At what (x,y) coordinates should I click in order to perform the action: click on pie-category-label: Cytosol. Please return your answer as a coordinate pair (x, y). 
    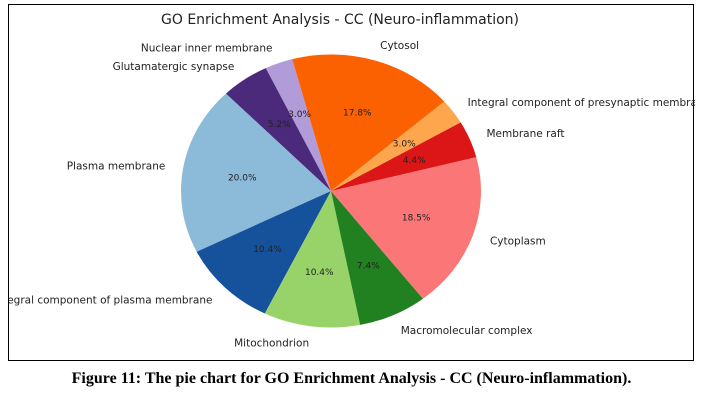
    Looking at the image, I should click on (399, 46).